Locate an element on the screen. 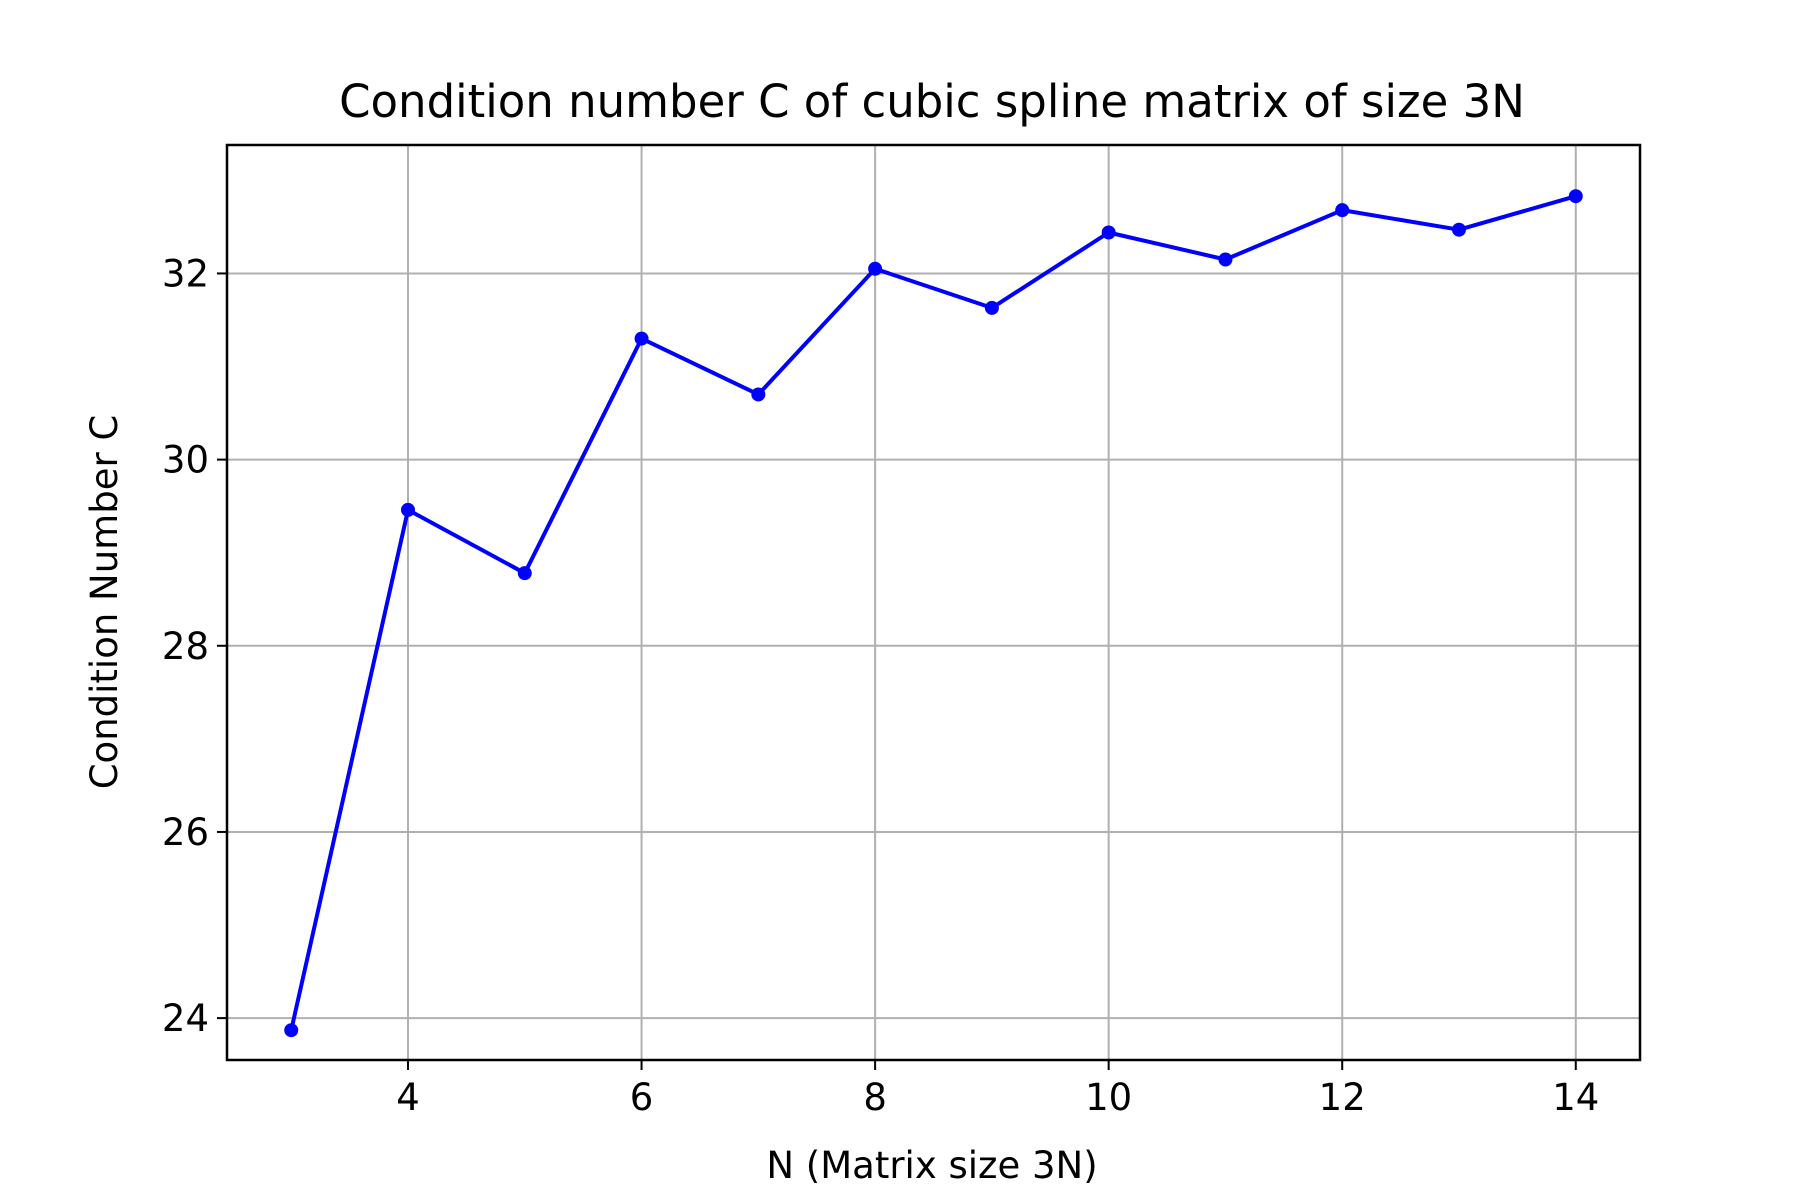 This screenshot has width=1800, height=1204. x-axis-label: N (Matrix size 3N) is located at coordinates (931, 1165).